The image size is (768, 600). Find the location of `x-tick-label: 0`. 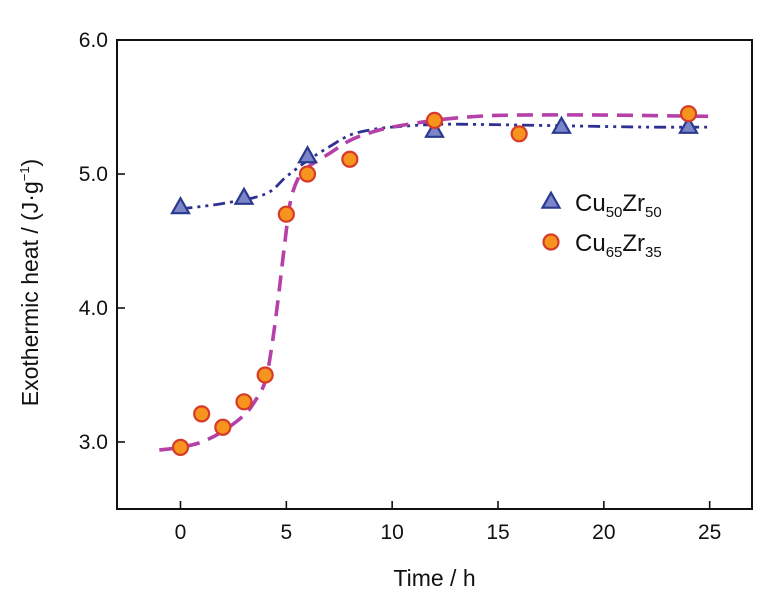

x-tick-label: 0 is located at coordinates (181, 532).